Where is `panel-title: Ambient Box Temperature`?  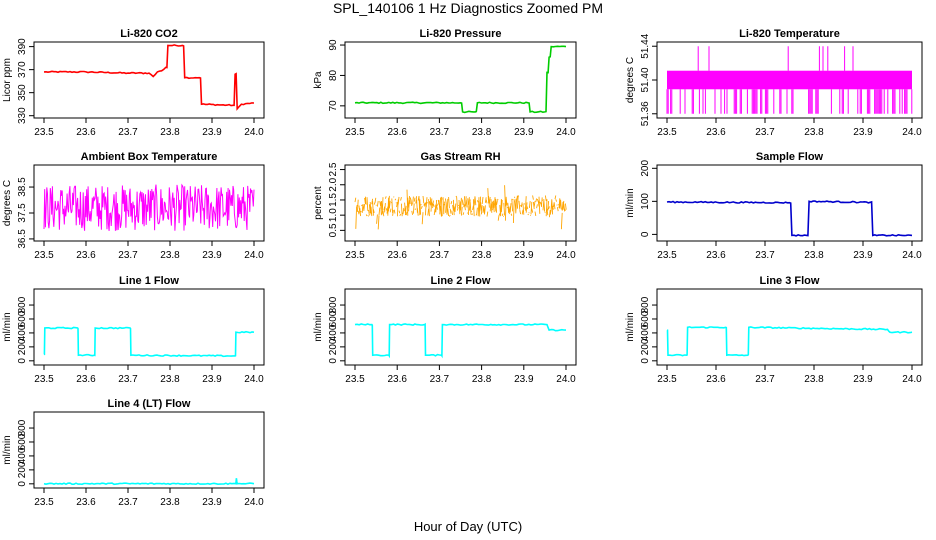 panel-title: Ambient Box Temperature is located at coordinates (149, 157).